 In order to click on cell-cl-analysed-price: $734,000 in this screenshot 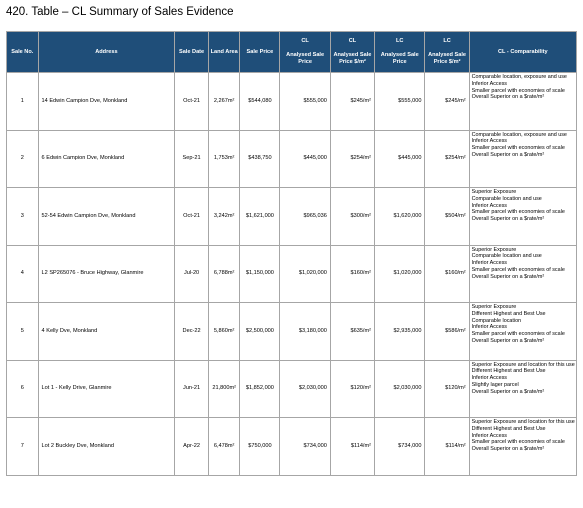, I will do `click(305, 446)`.